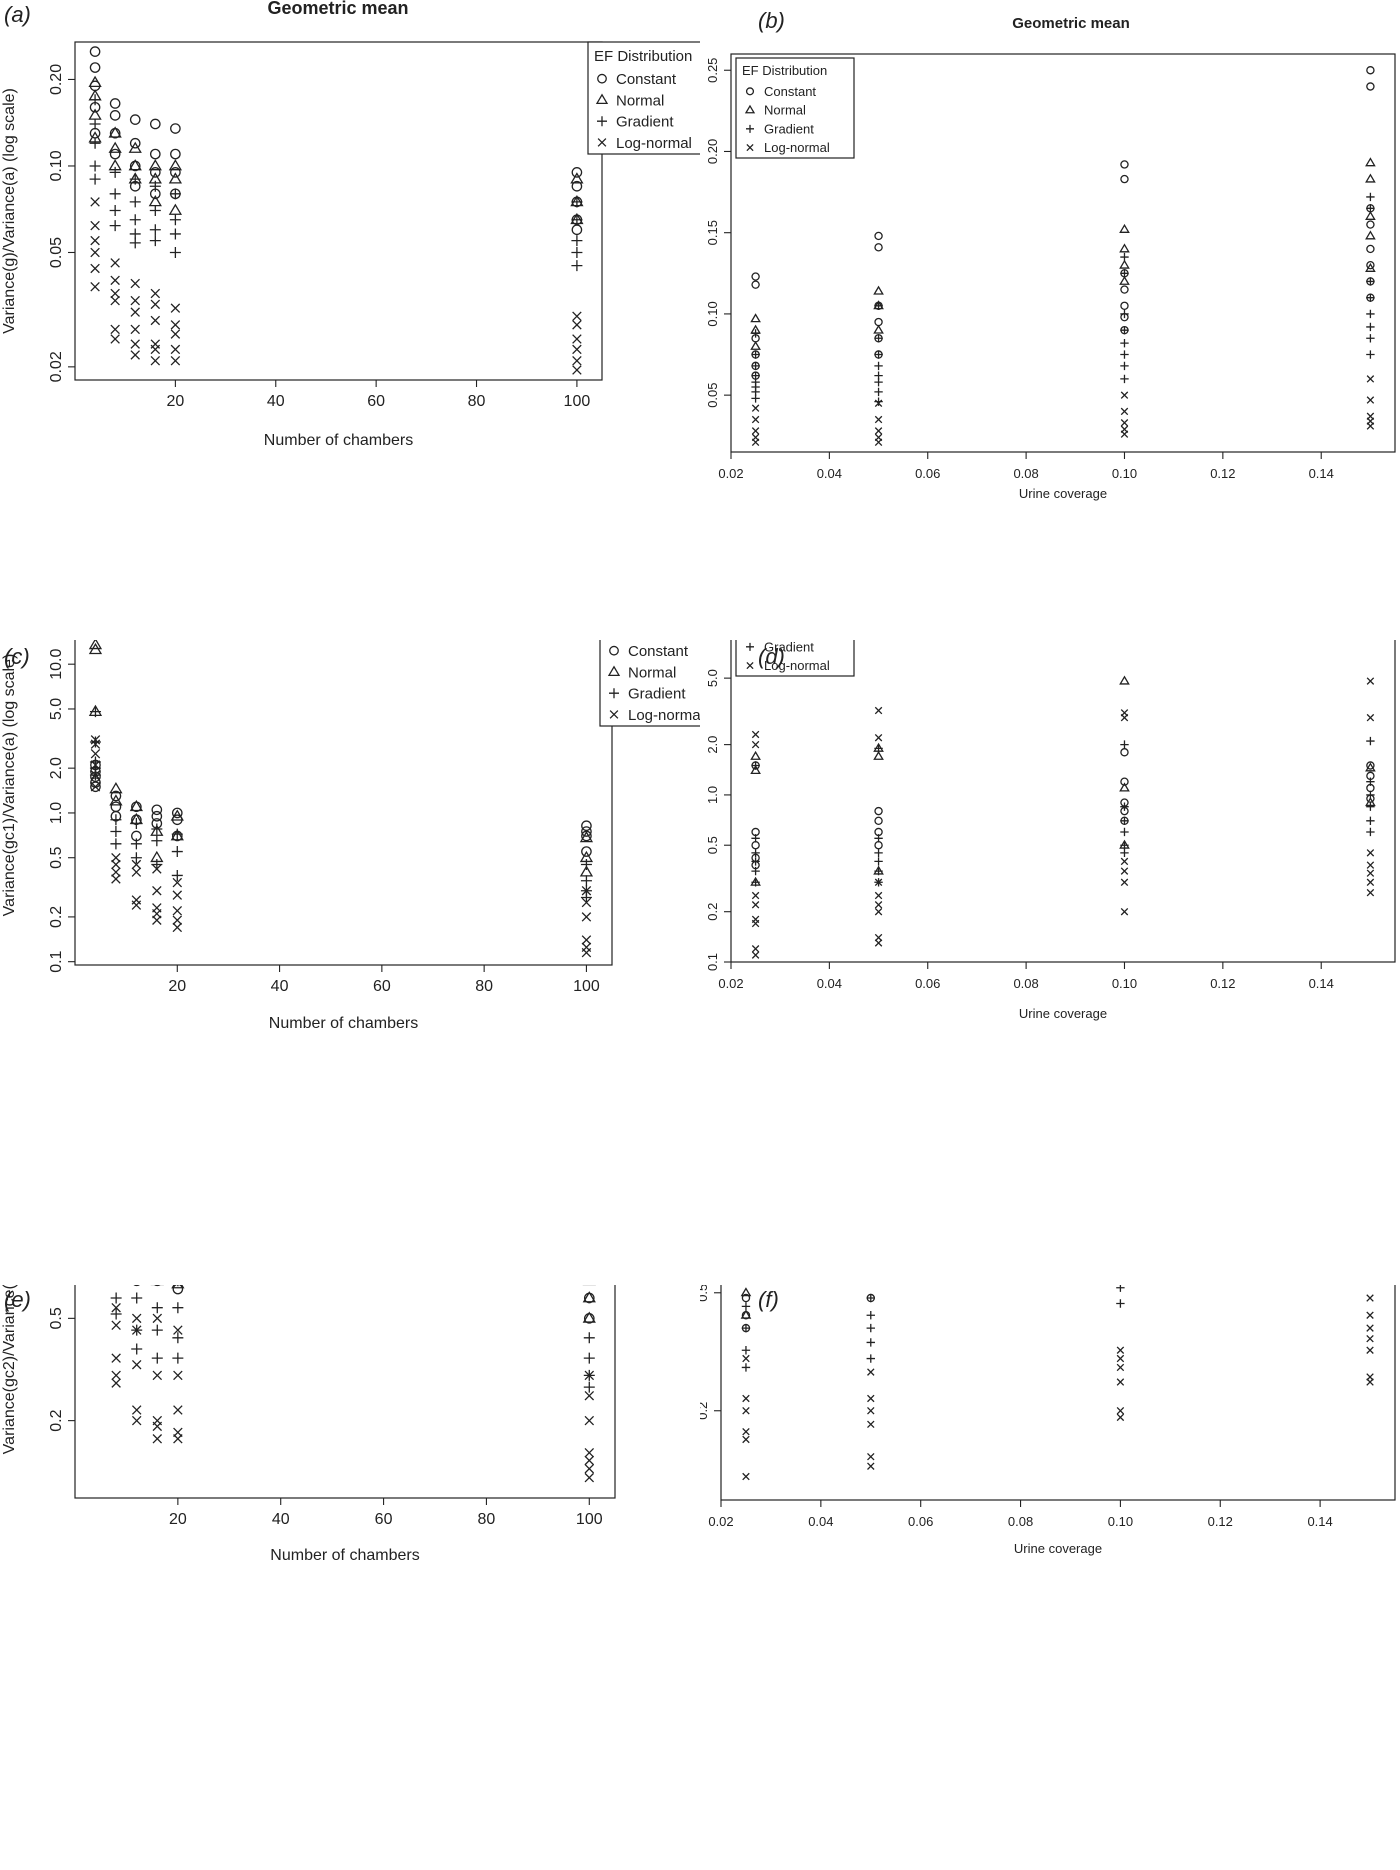 Image resolution: width=1400 pixels, height=1870 pixels. What do you see at coordinates (56, 768) in the screenshot?
I see `y-tick-label: 2.0` at bounding box center [56, 768].